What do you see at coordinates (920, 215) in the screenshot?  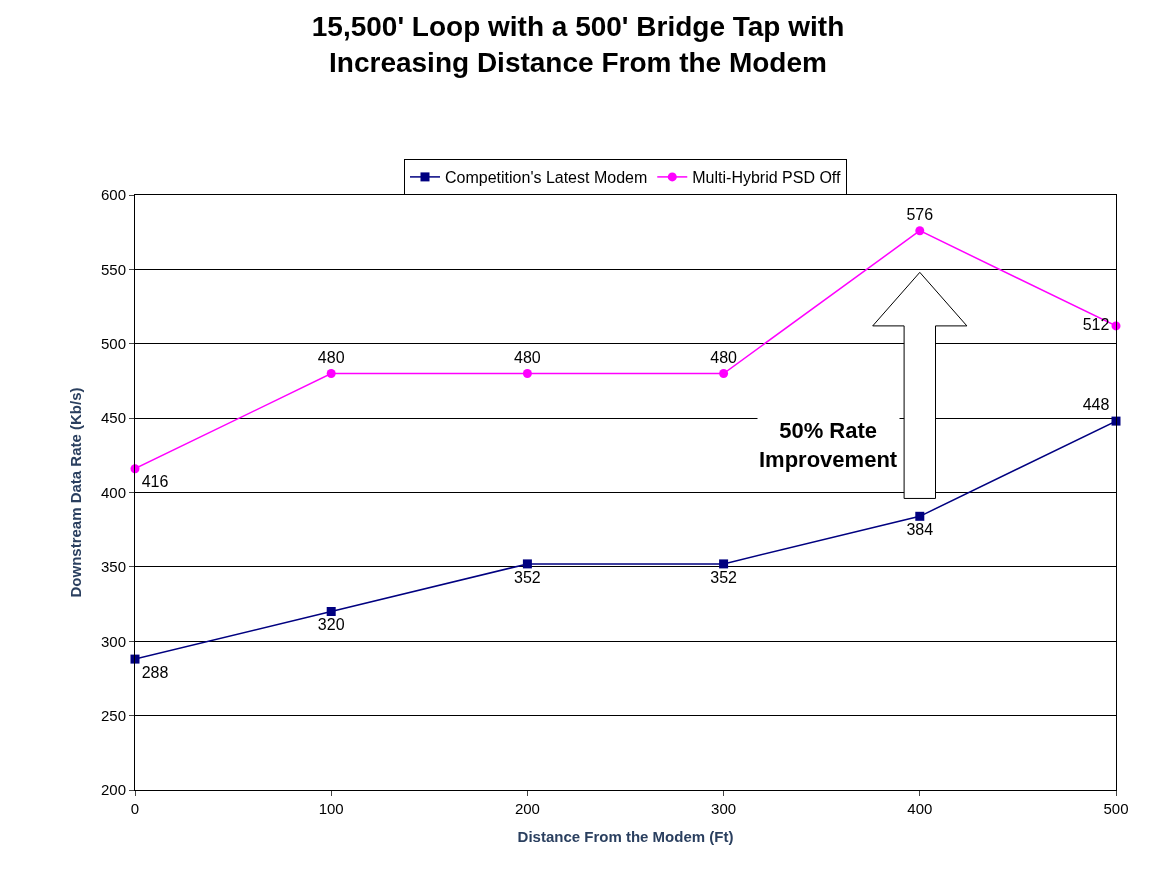 I see `data-label: 576` at bounding box center [920, 215].